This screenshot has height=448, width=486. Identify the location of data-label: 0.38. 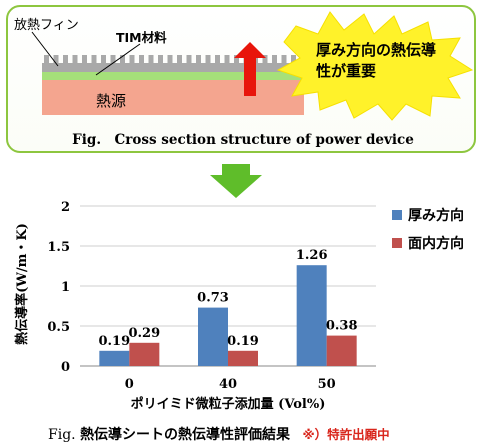
(342, 326).